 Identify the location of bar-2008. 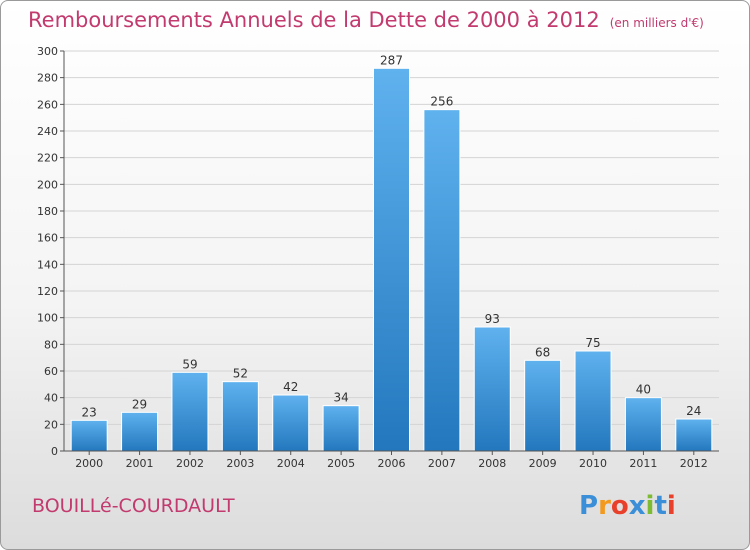
(492, 389).